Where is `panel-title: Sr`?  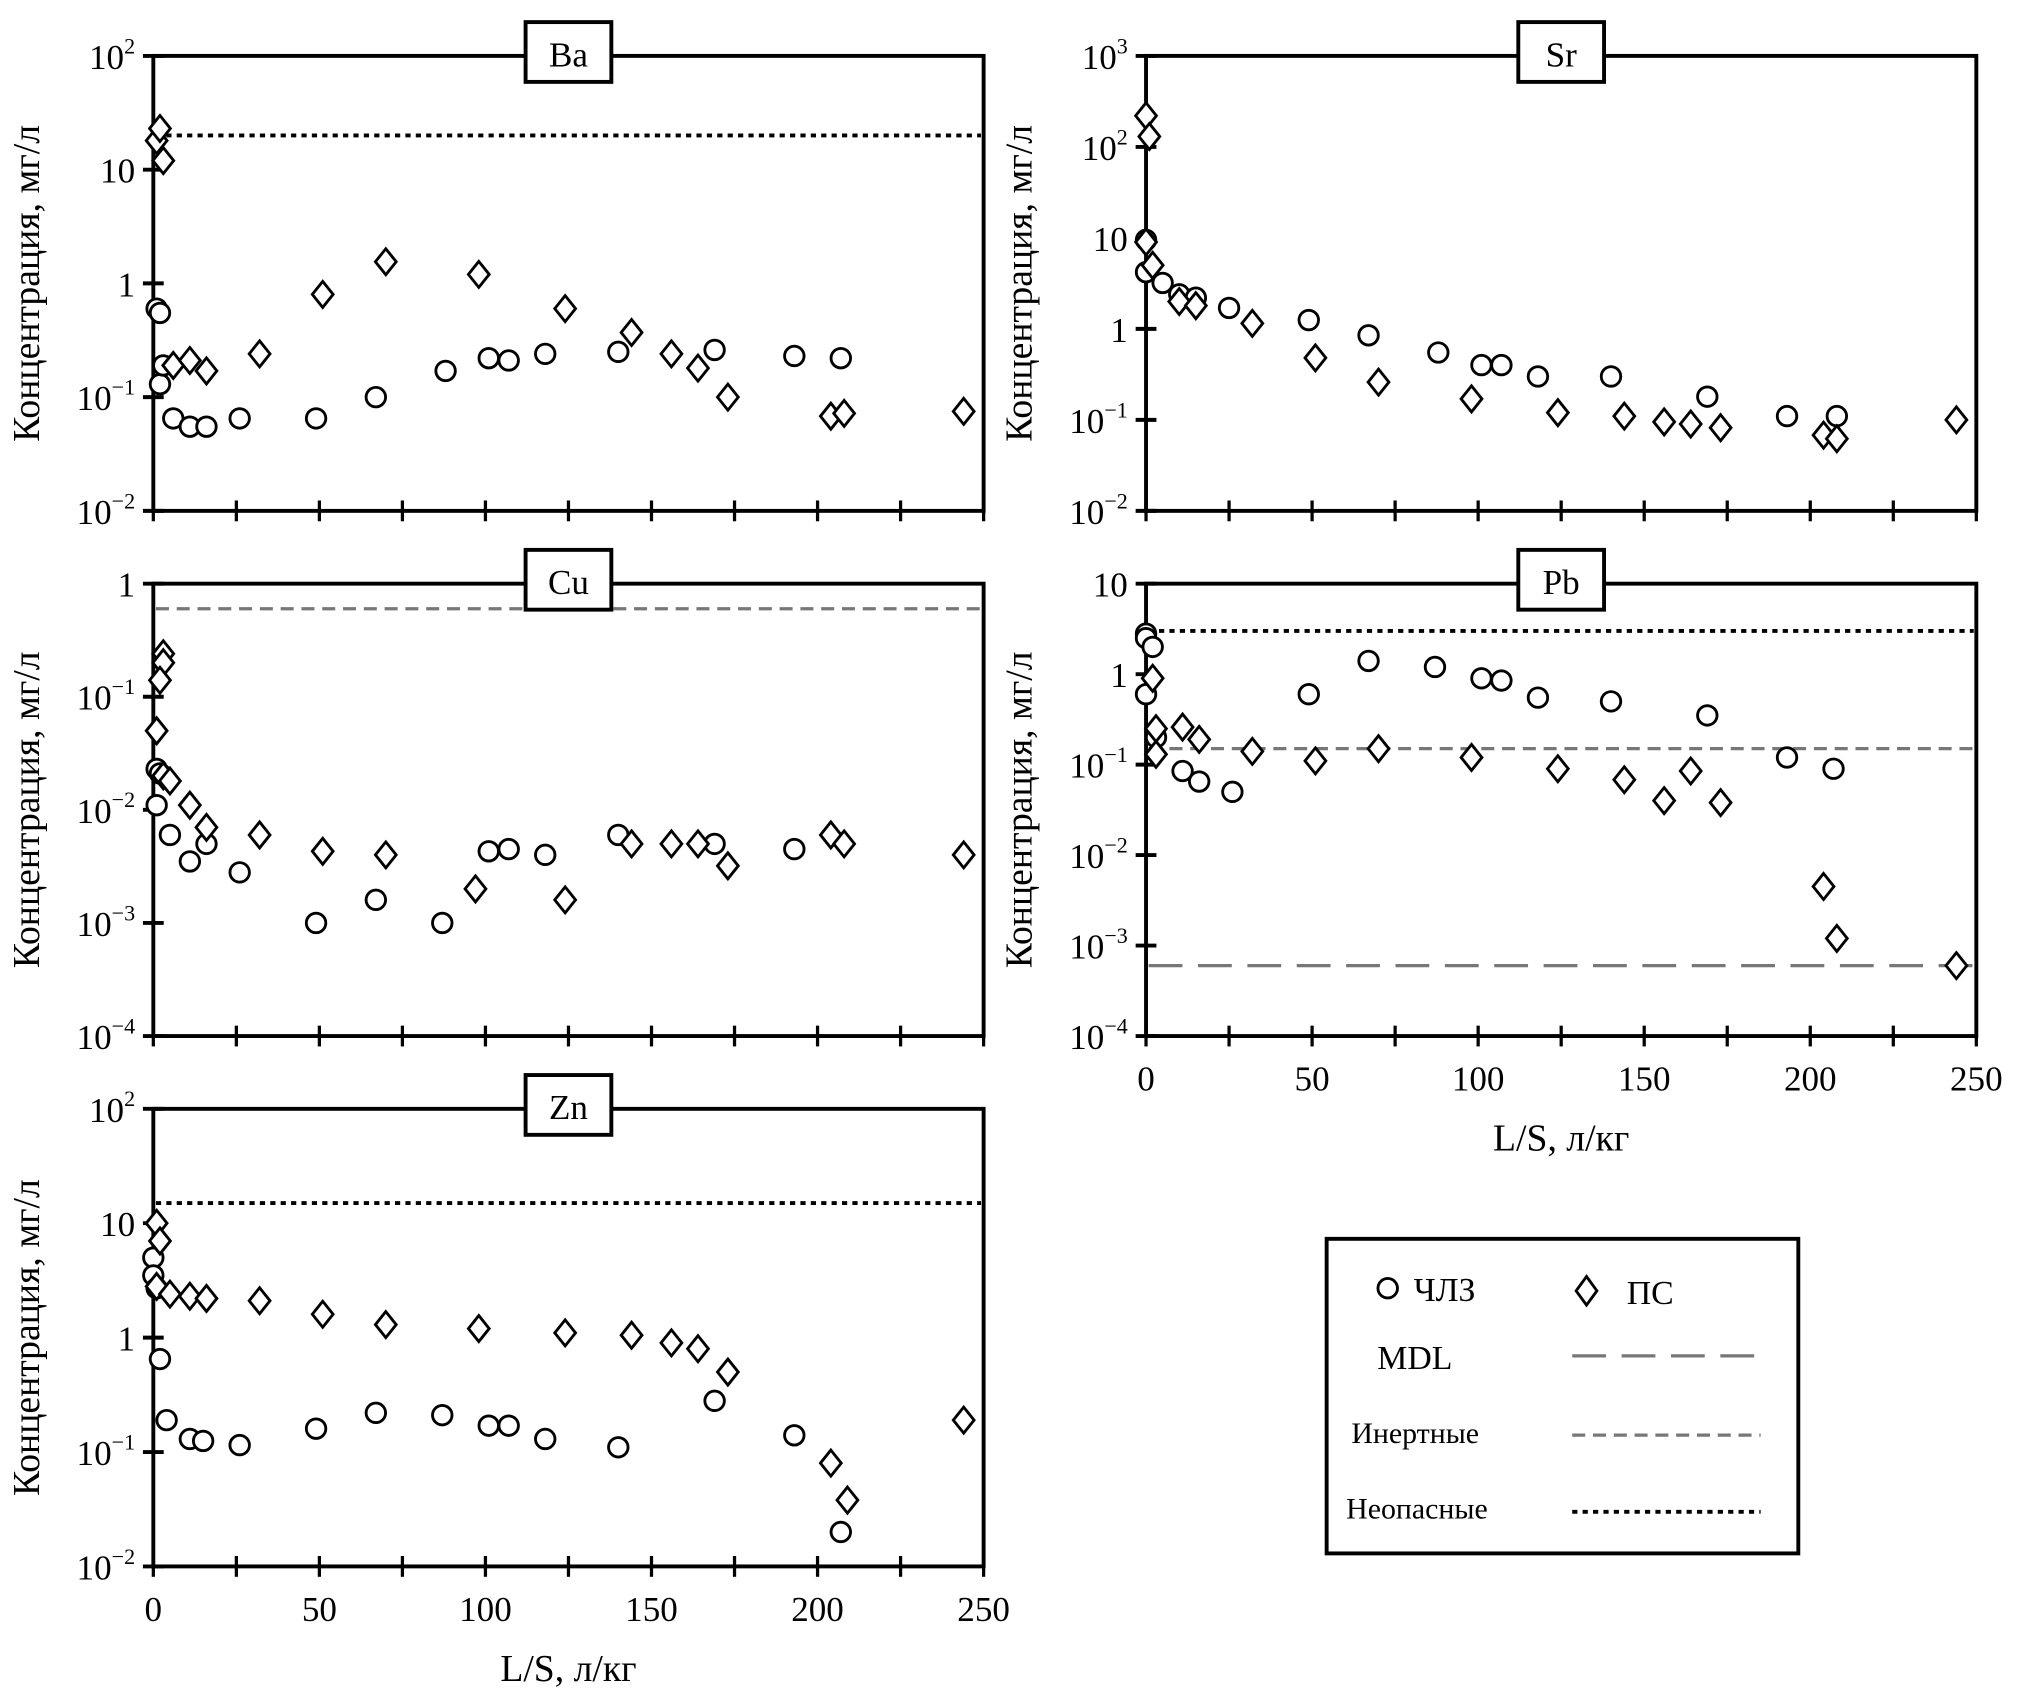
panel-title: Sr is located at coordinates (1562, 54).